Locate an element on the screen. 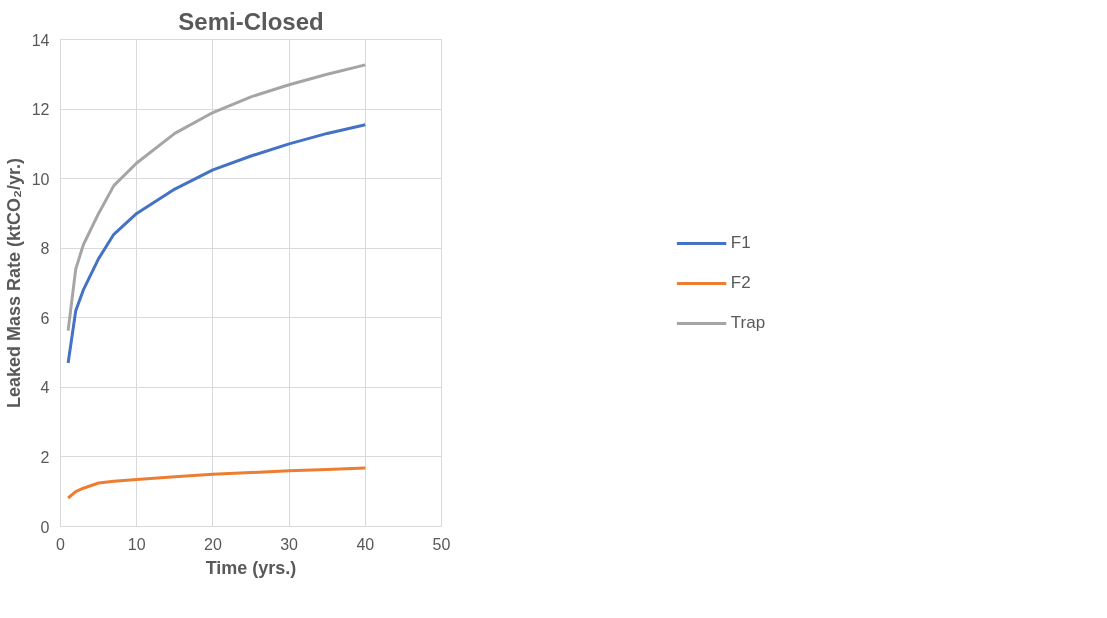  x-tick-label: 20 is located at coordinates (213, 544).